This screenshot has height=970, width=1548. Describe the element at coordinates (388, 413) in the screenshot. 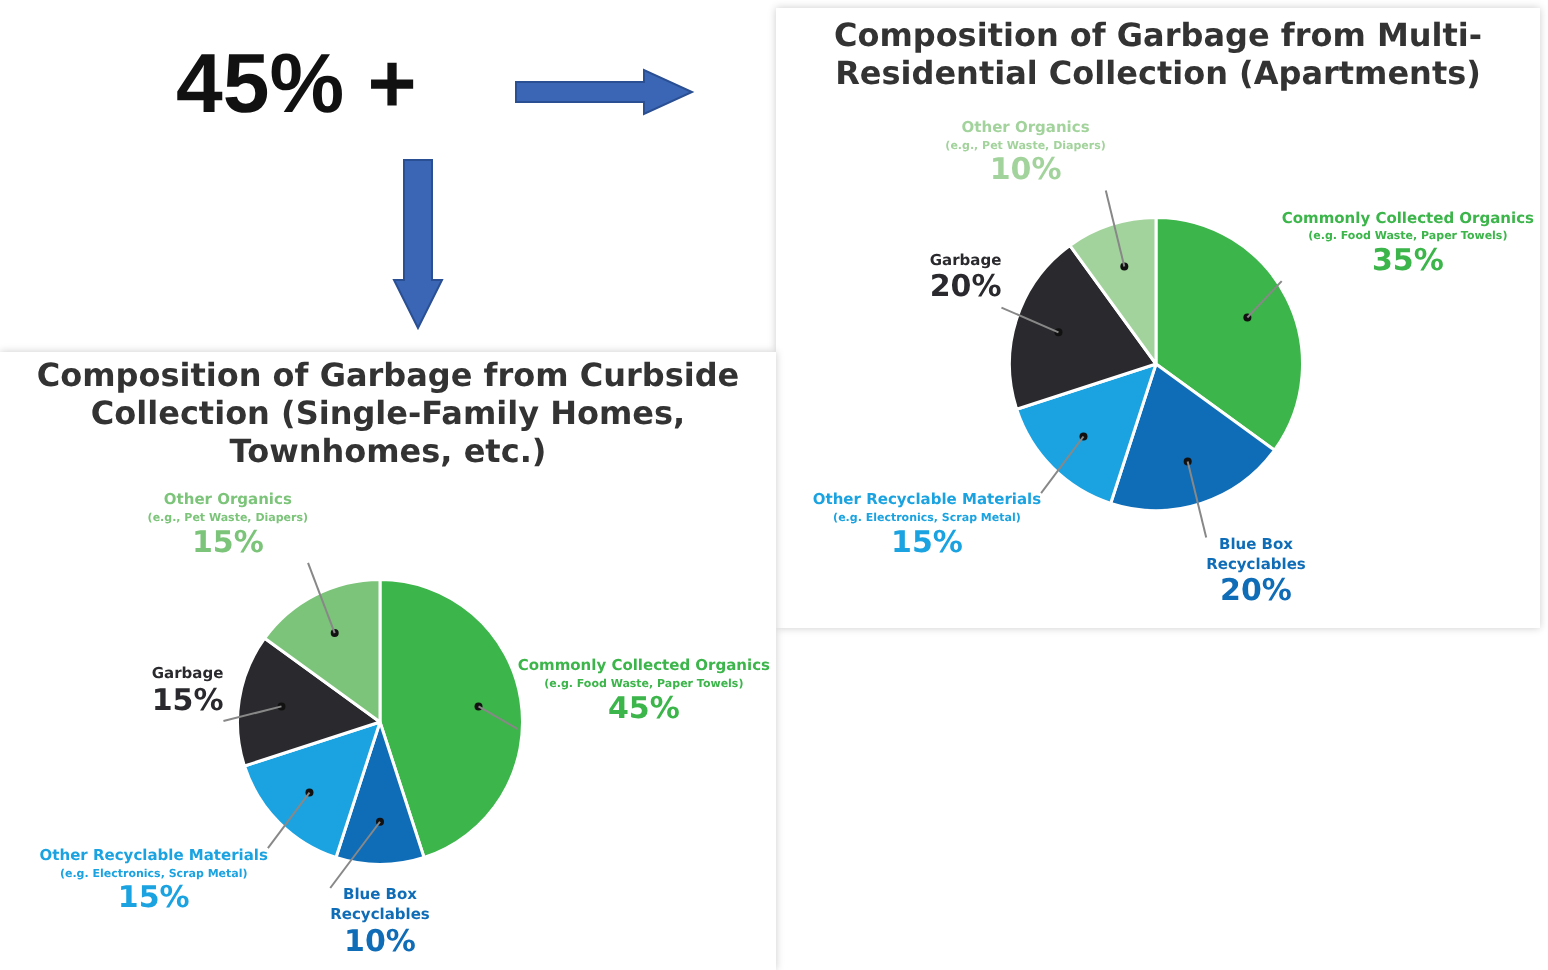

I see `chart-title: Composition of Garbage from Curbside Collection (Single-Family Homes, Townhomes, etc.)` at that location.